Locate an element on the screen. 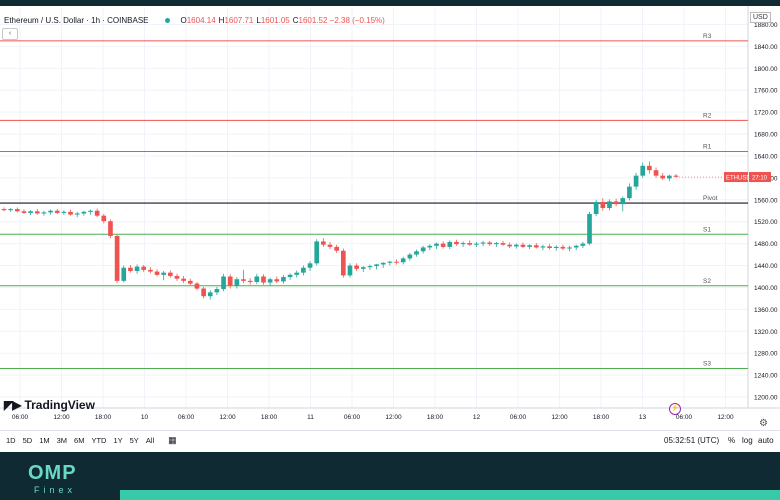 The height and width of the screenshot is (500, 780). timeframe-ytd: YTD is located at coordinates (99, 440).